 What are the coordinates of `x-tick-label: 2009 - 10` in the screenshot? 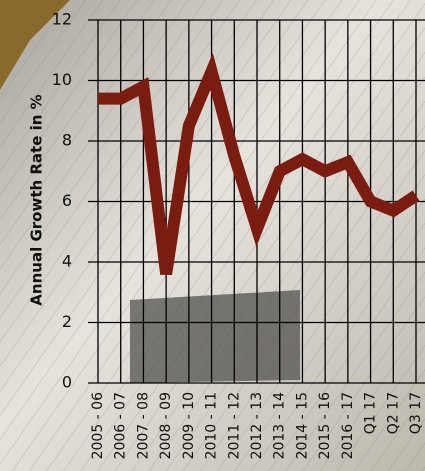 It's located at (189, 425).